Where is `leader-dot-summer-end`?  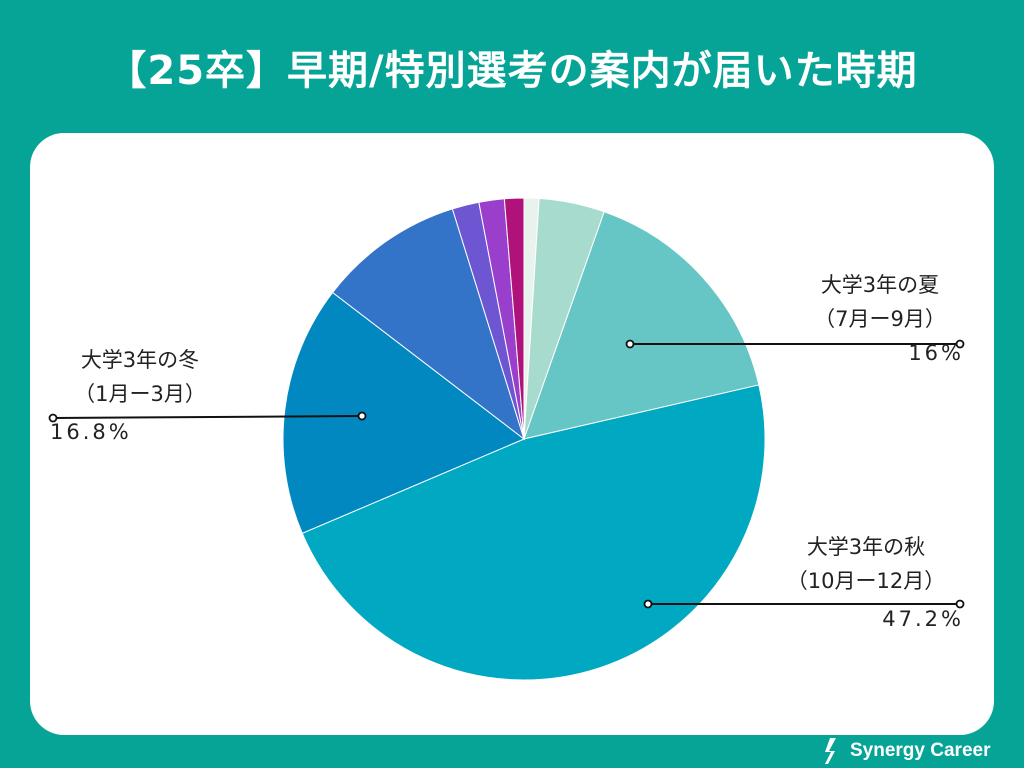
leader-dot-summer-end is located at coordinates (960, 344).